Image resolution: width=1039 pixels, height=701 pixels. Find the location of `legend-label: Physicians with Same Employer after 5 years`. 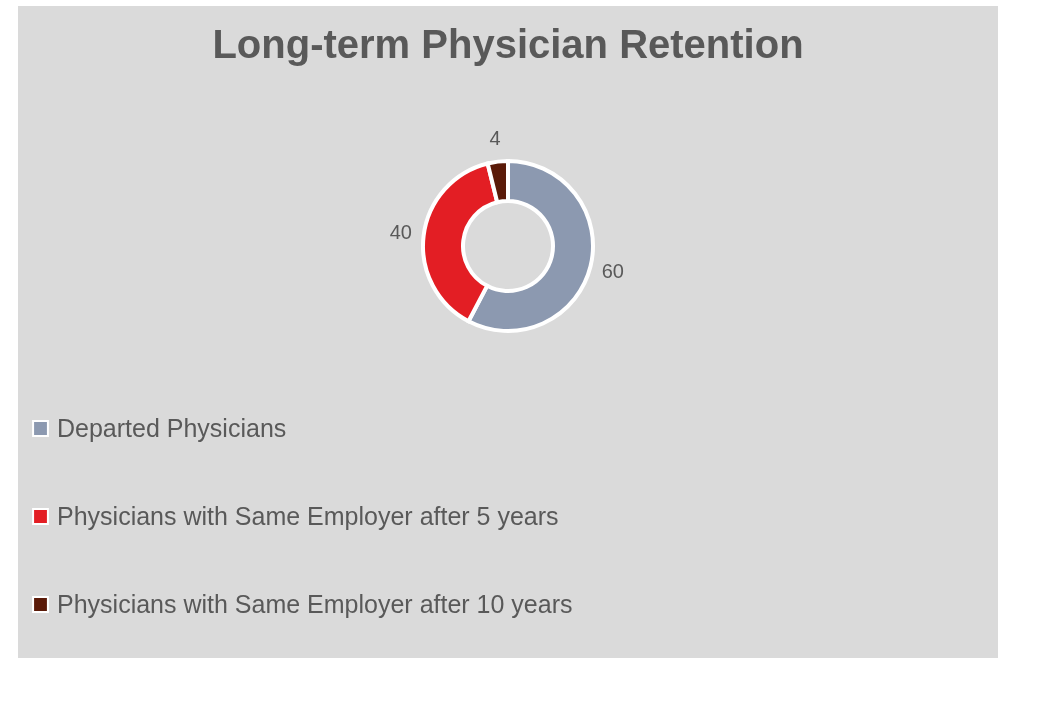

legend-label: Physicians with Same Employer after 5 years is located at coordinates (308, 515).